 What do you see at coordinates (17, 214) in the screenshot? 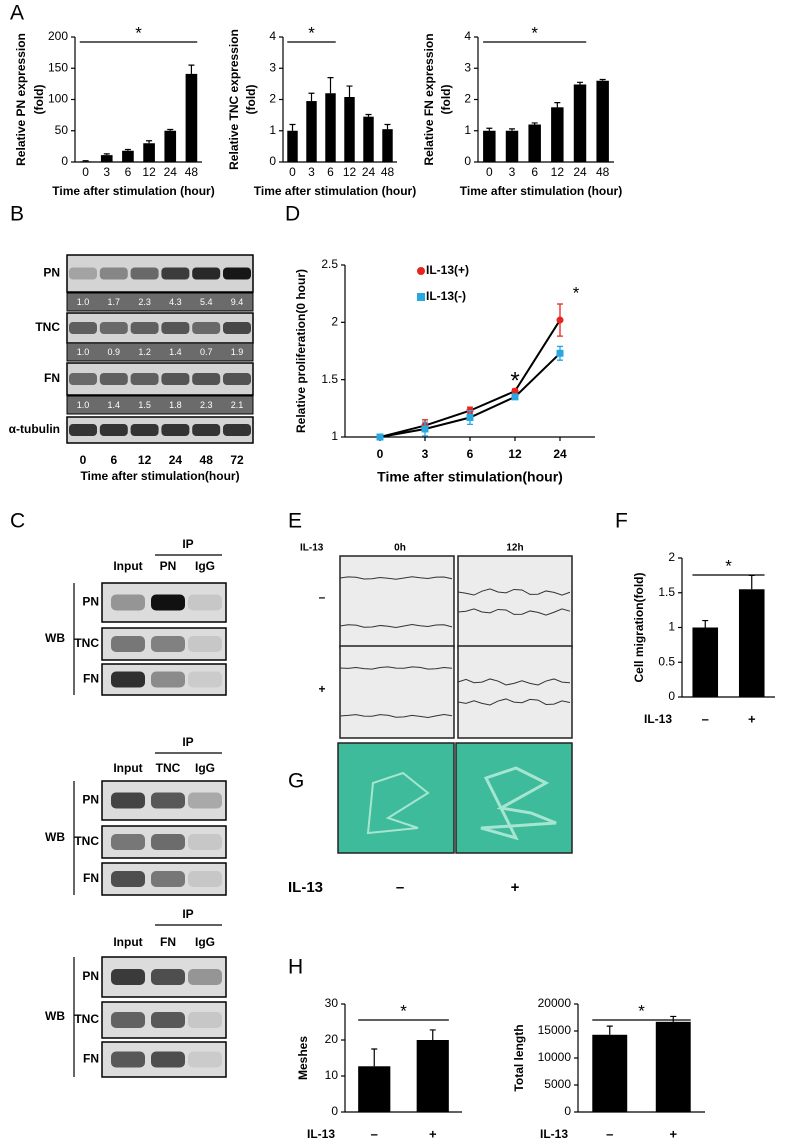
I see `panel-label: B` at bounding box center [17, 214].